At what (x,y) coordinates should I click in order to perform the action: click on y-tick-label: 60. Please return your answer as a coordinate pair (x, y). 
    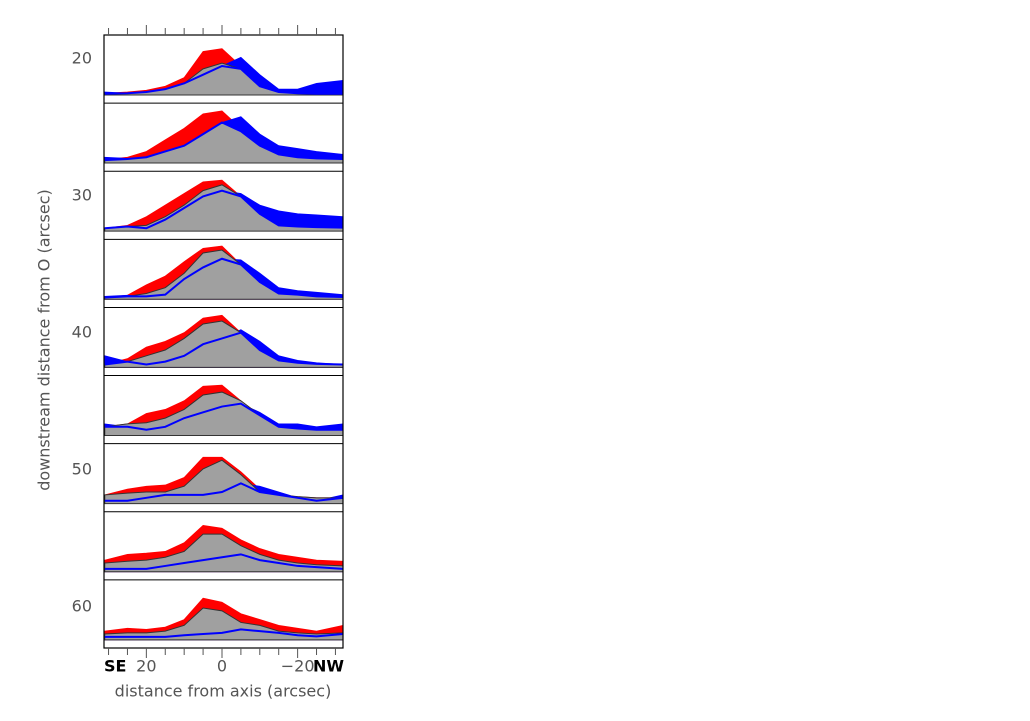
    Looking at the image, I should click on (82, 605).